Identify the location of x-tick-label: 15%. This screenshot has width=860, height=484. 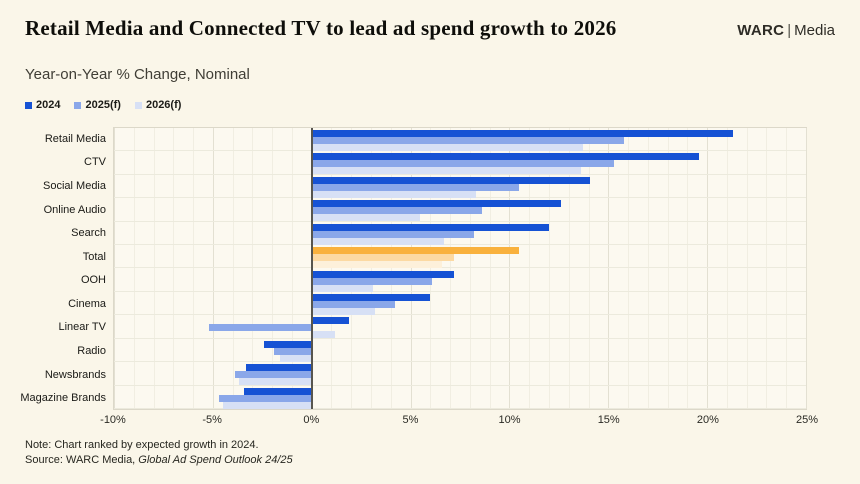
(608, 420).